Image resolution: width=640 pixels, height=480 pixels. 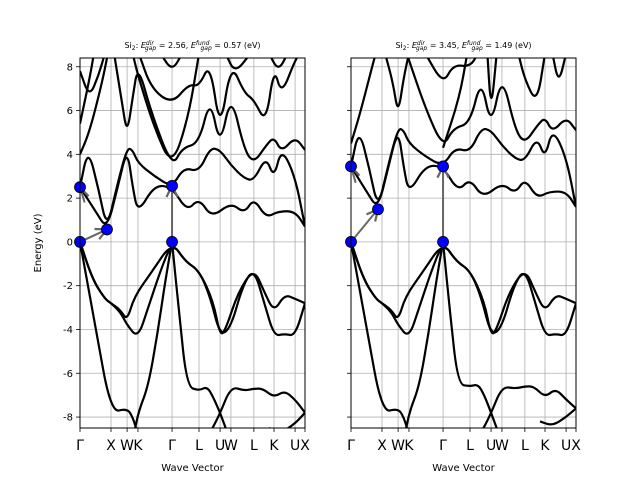 I want to click on y-tick-label: 0, so click(x=70, y=242).